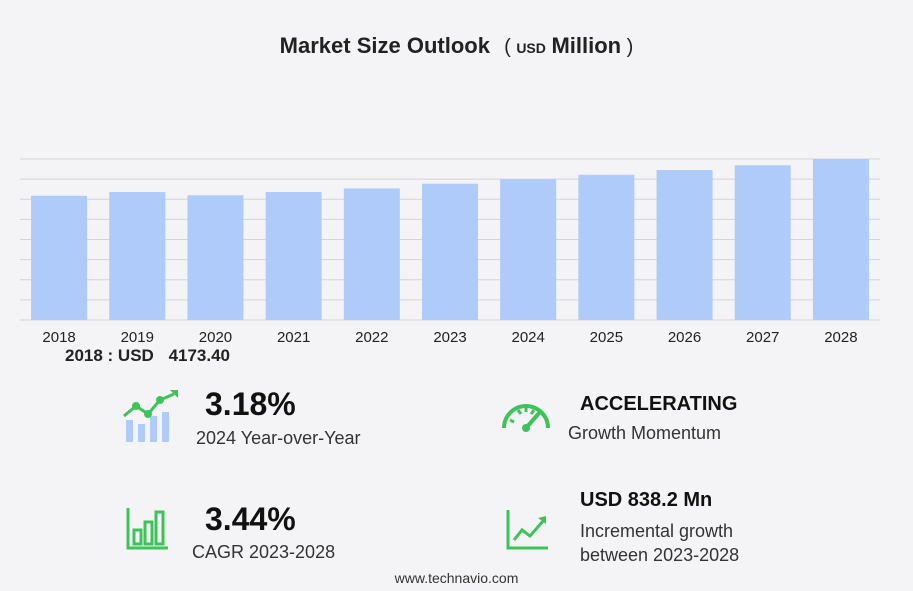 The image size is (913, 591). Describe the element at coordinates (250, 519) in the screenshot. I see `cagr-value: 3.44%` at that location.